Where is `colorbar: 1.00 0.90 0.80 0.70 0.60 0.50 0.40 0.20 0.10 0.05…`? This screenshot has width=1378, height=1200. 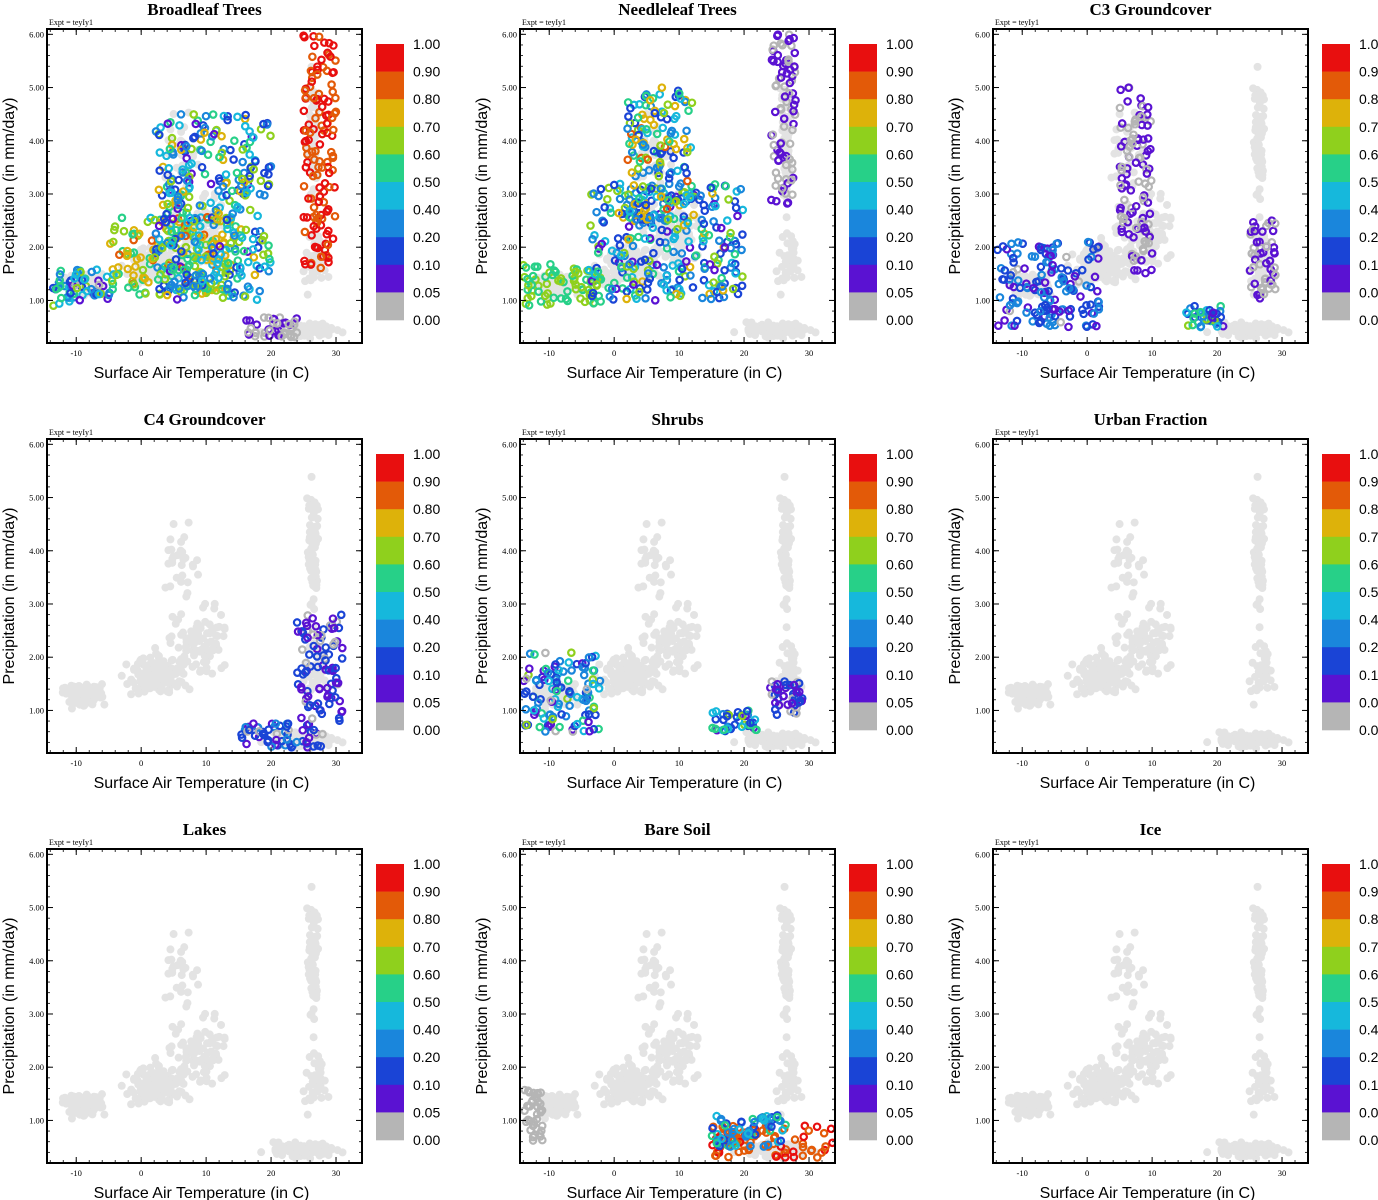 colorbar: 1.00 0.90 0.80 0.70 0.60 0.50 0.40 0.20 0.10 0.05… is located at coordinates (881, 182).